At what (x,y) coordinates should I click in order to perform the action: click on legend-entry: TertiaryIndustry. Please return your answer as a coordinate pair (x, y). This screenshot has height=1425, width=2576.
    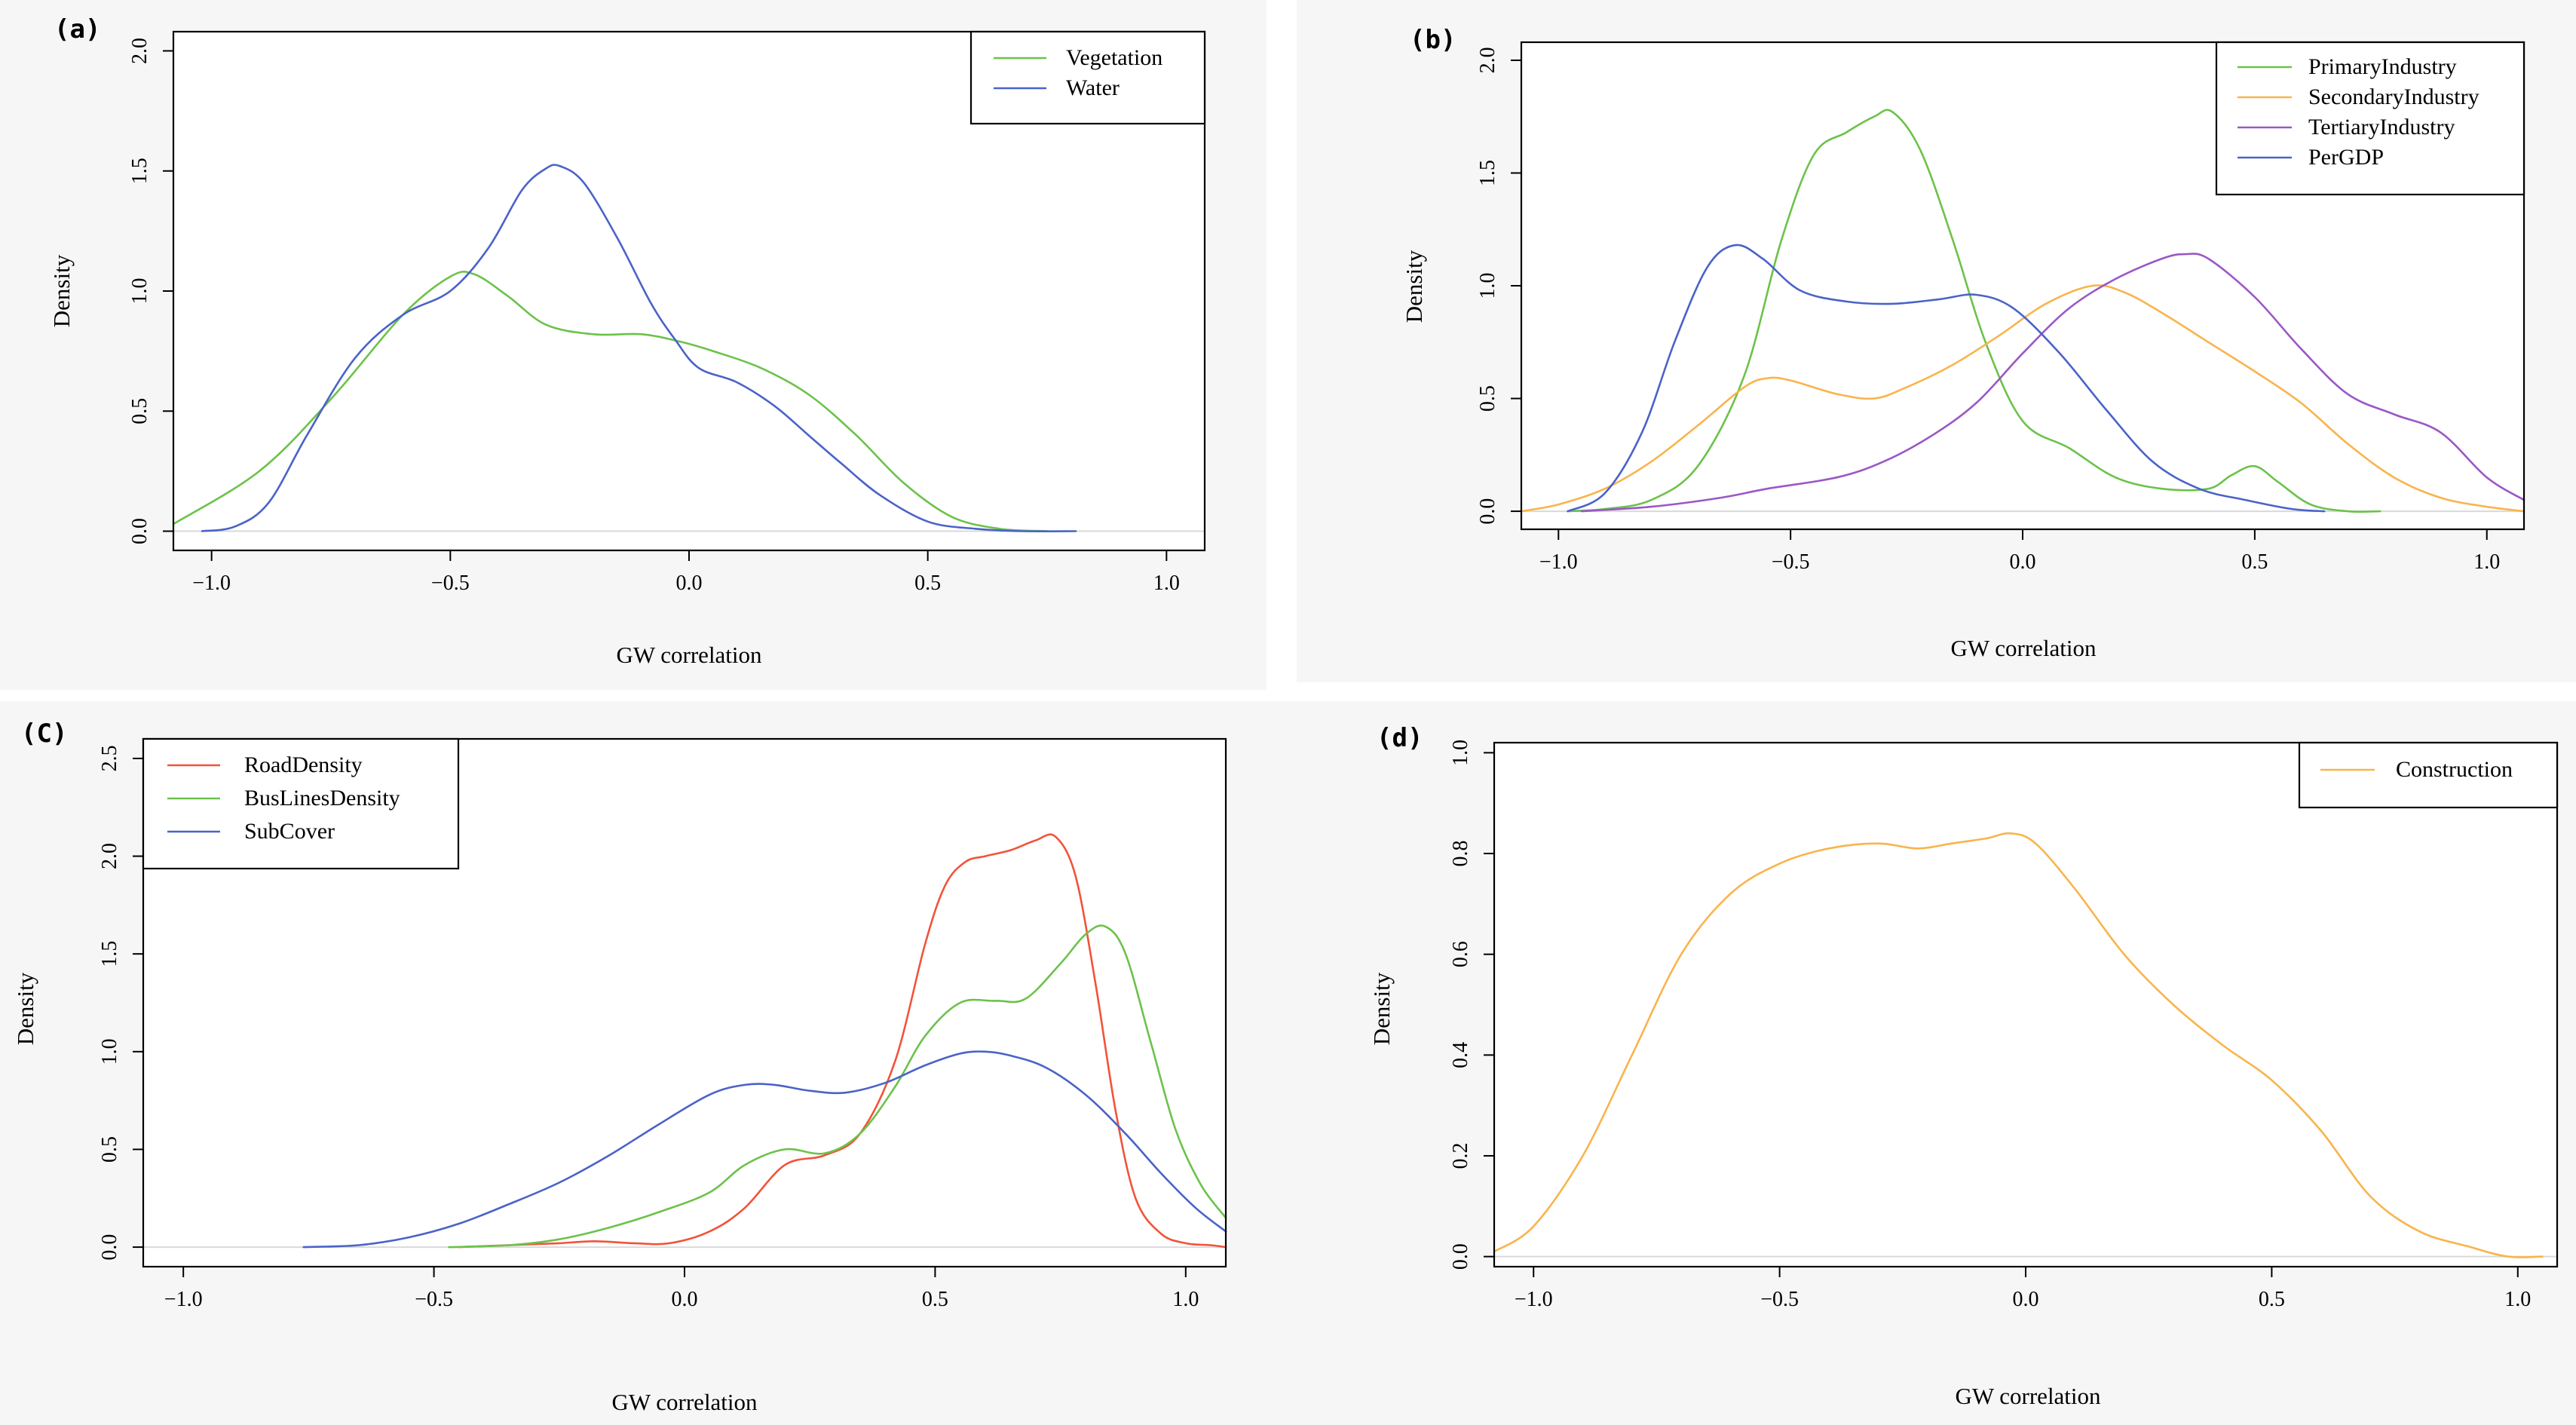
    Looking at the image, I should click on (2381, 127).